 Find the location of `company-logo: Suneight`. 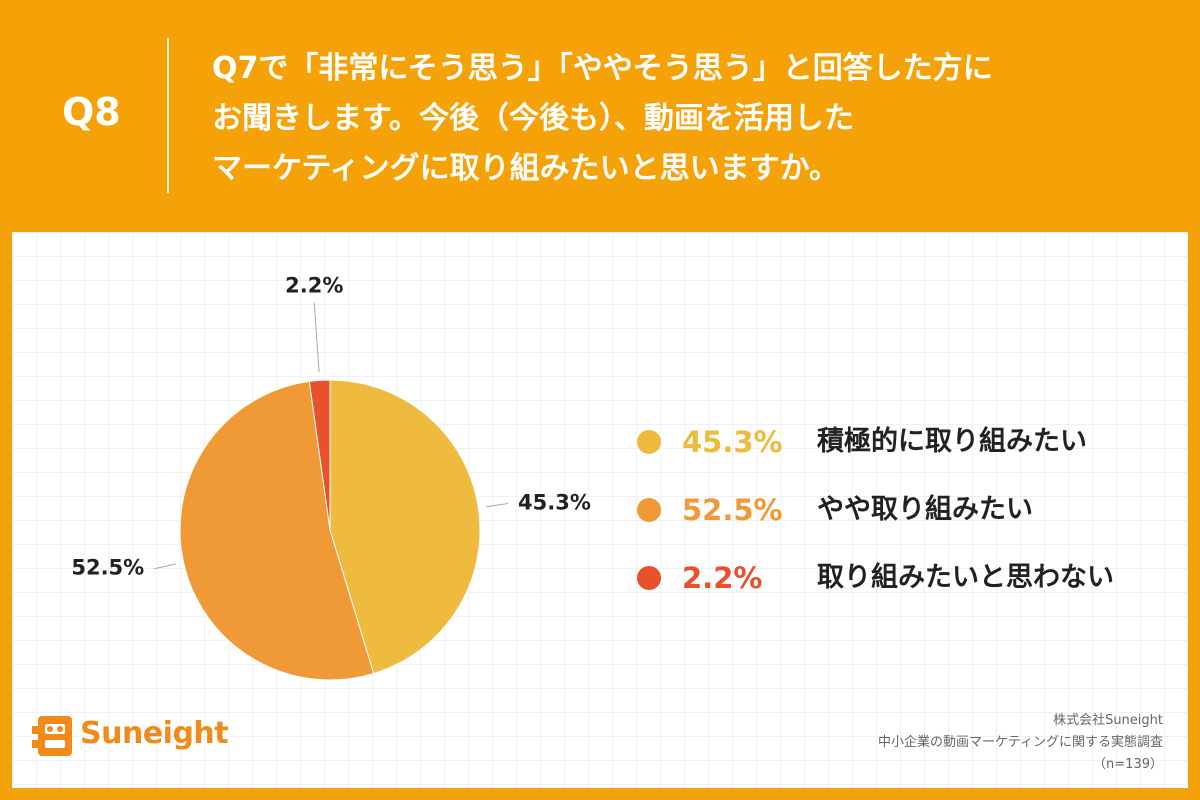

company-logo: Suneight is located at coordinates (132, 740).